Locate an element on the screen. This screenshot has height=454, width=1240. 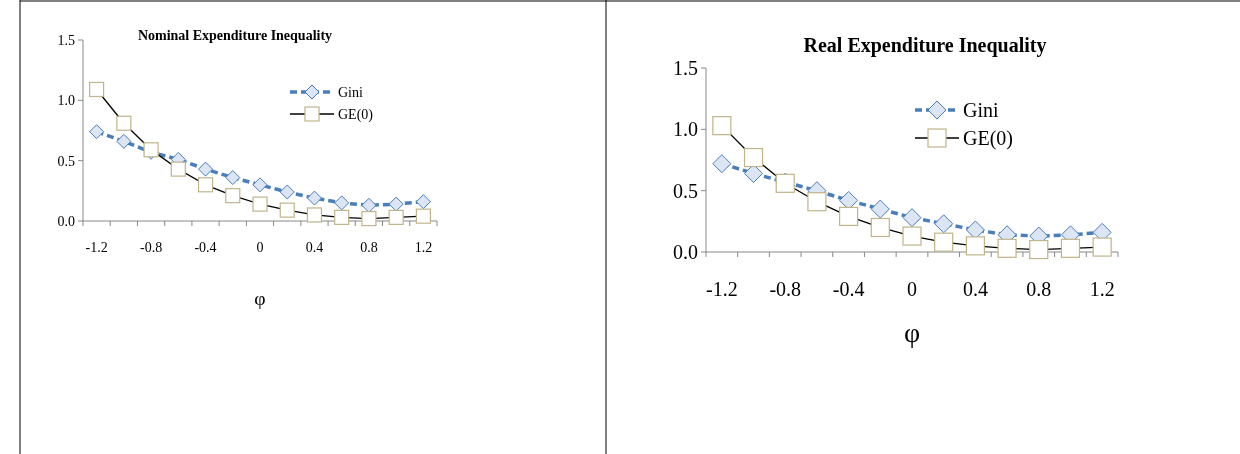
chart-title: Real Expenditure Inequality is located at coordinates (925, 45).